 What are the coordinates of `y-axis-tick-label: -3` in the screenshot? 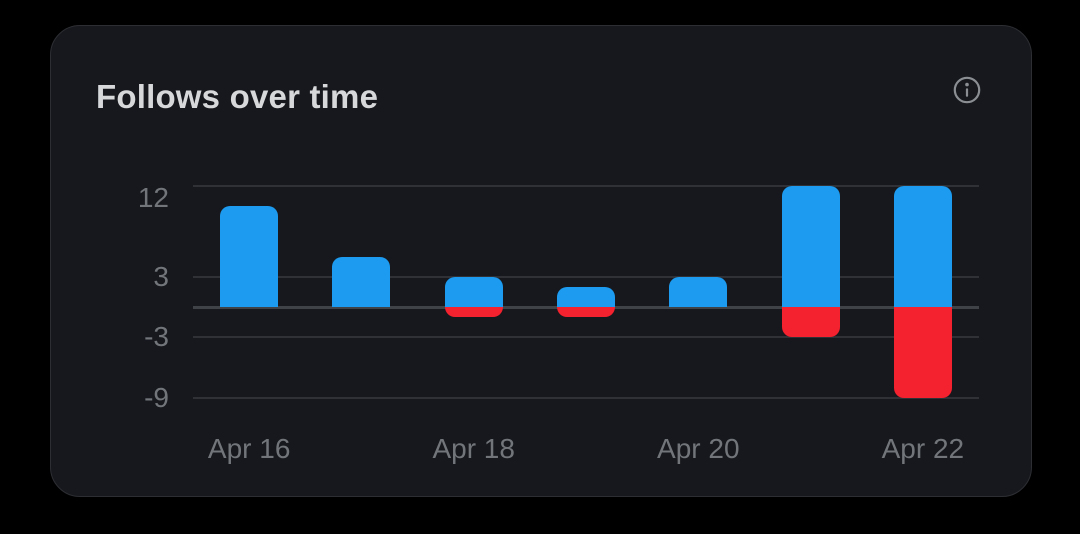 It's located at (156, 337).